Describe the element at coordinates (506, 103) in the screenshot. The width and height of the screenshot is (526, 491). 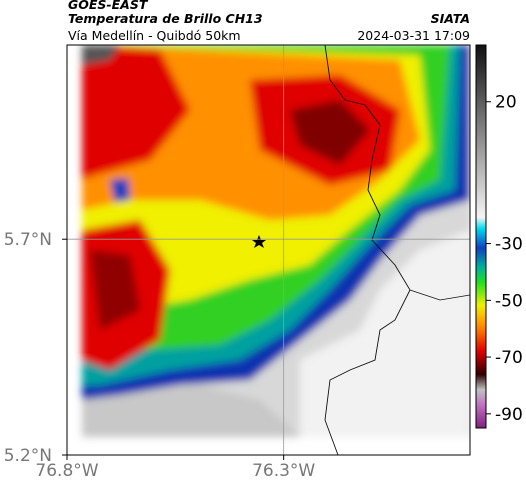
I see `colorbar-tick-label: 20` at that location.